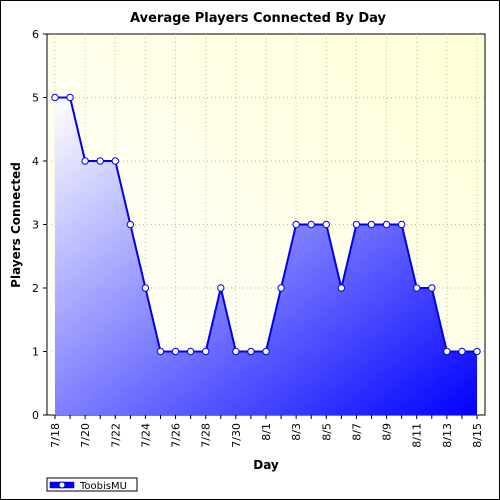 This screenshot has height=500, width=500. I want to click on y-tick-label: 2, so click(35, 288).